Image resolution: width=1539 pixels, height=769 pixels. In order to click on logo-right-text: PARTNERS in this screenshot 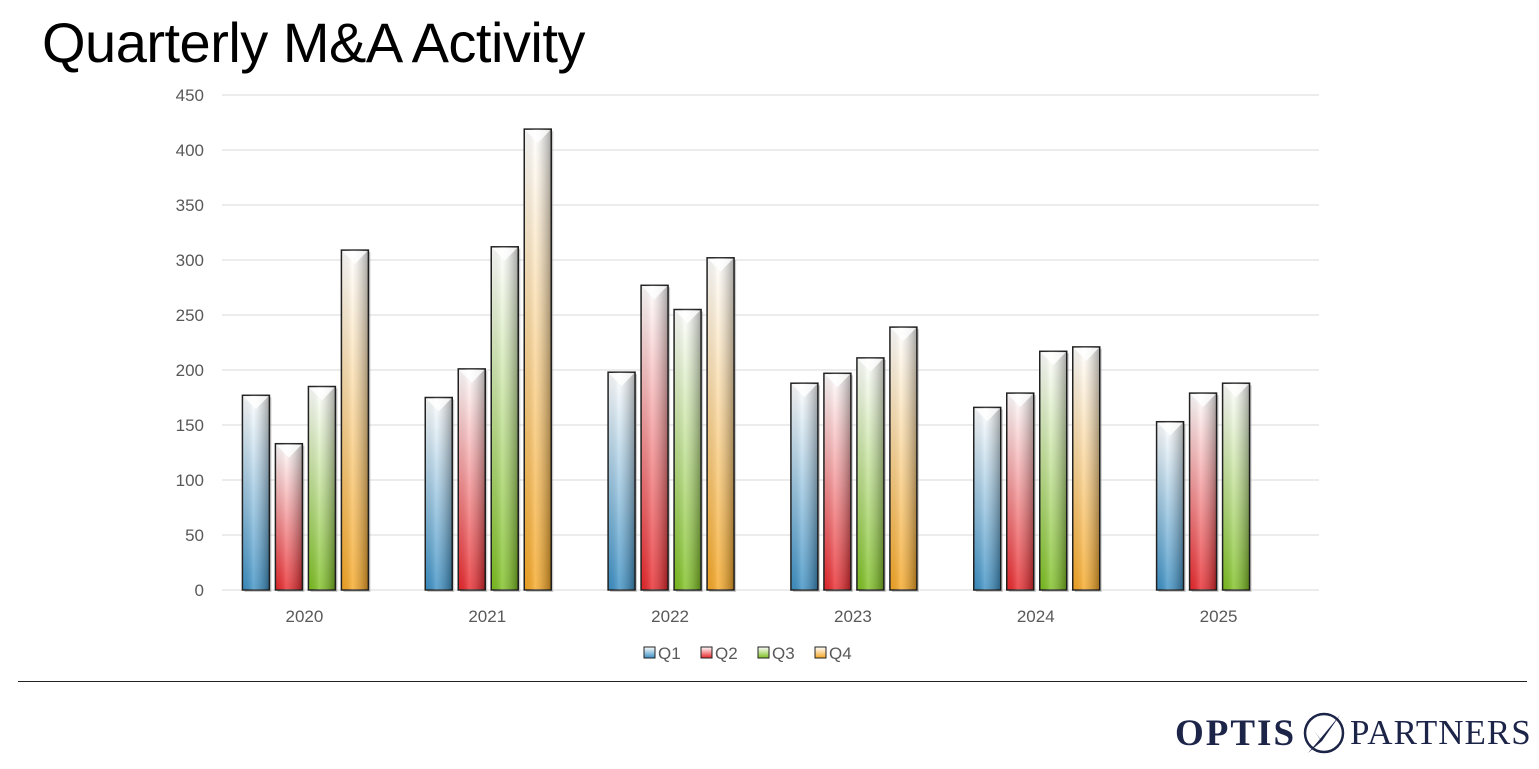, I will do `click(1441, 732)`.